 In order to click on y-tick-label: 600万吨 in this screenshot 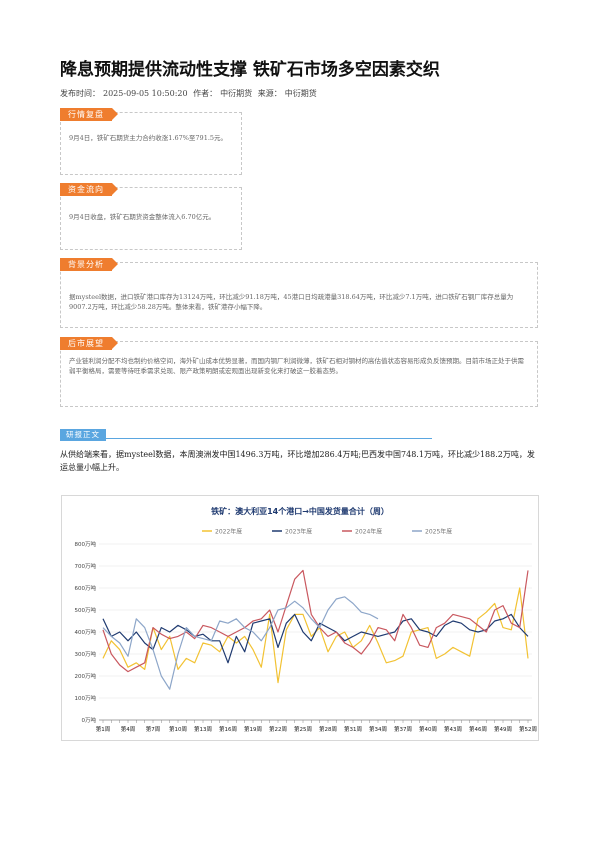, I will do `click(86, 588)`.